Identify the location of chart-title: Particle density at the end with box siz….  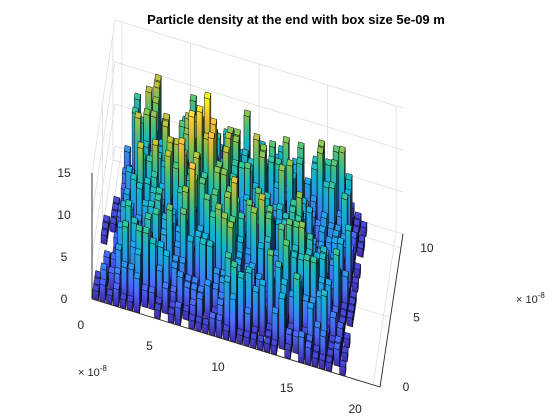
(296, 19).